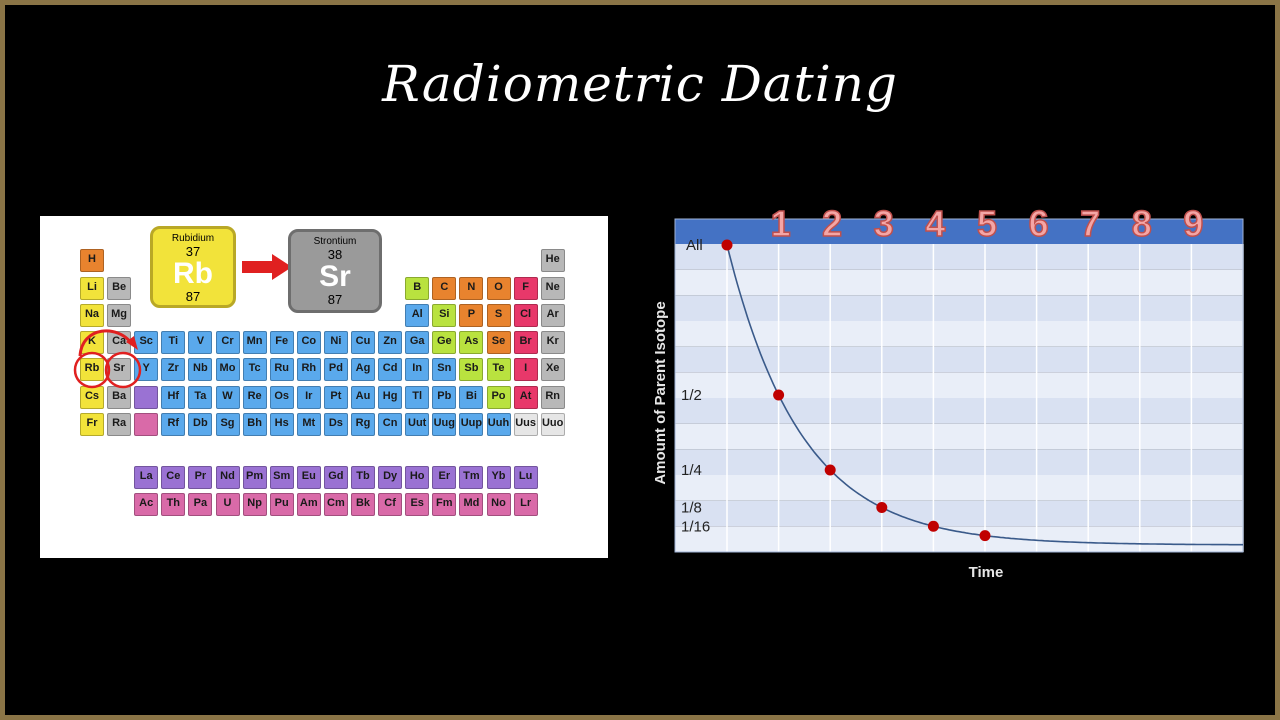 This screenshot has width=1280, height=720. What do you see at coordinates (444, 315) in the screenshot?
I see `element-si: Si` at bounding box center [444, 315].